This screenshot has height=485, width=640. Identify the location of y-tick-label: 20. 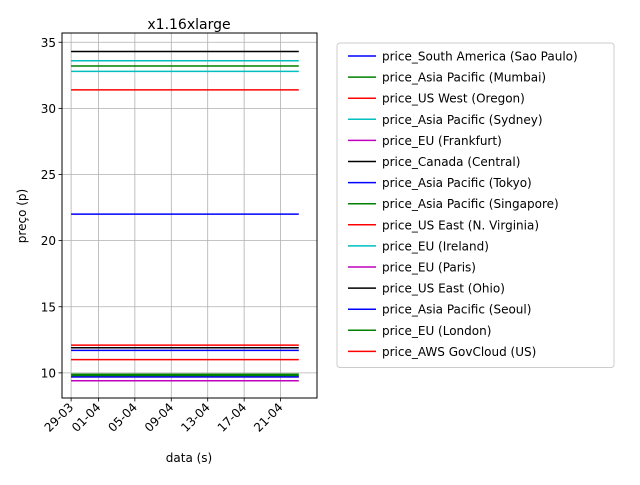
(48, 241).